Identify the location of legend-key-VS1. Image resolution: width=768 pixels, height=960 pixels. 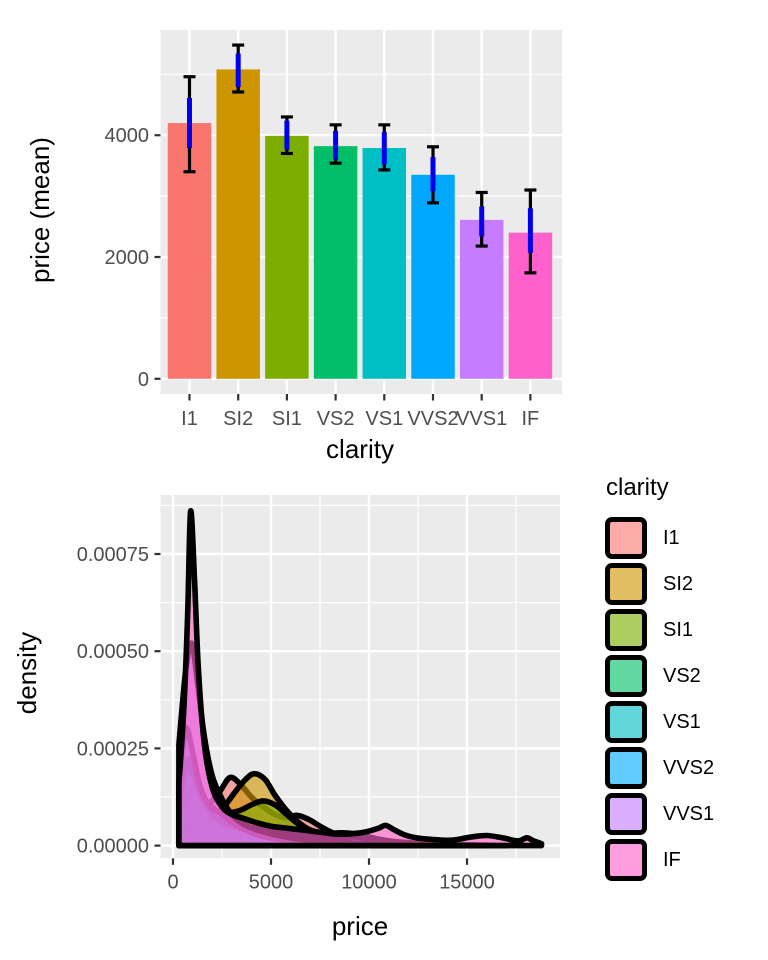
(626, 722).